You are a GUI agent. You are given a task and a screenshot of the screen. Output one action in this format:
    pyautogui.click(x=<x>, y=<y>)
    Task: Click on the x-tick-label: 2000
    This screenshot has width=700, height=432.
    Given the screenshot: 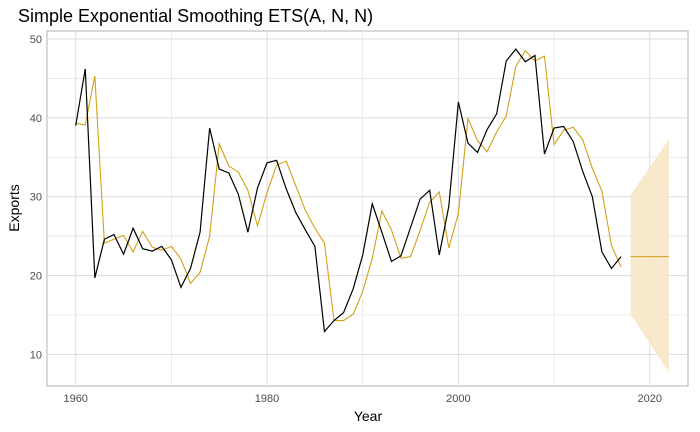 What is the action you would take?
    pyautogui.click(x=458, y=399)
    